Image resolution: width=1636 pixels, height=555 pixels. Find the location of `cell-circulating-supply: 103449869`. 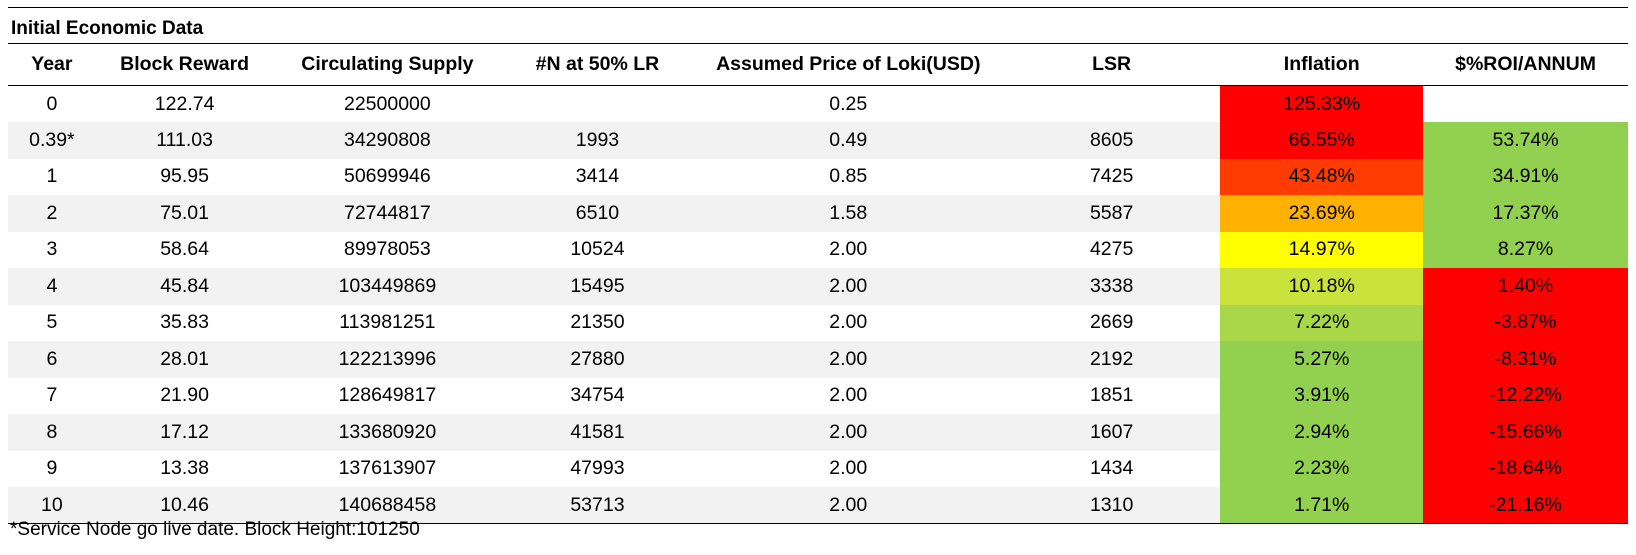

cell-circulating-supply: 103449869 is located at coordinates (387, 285).